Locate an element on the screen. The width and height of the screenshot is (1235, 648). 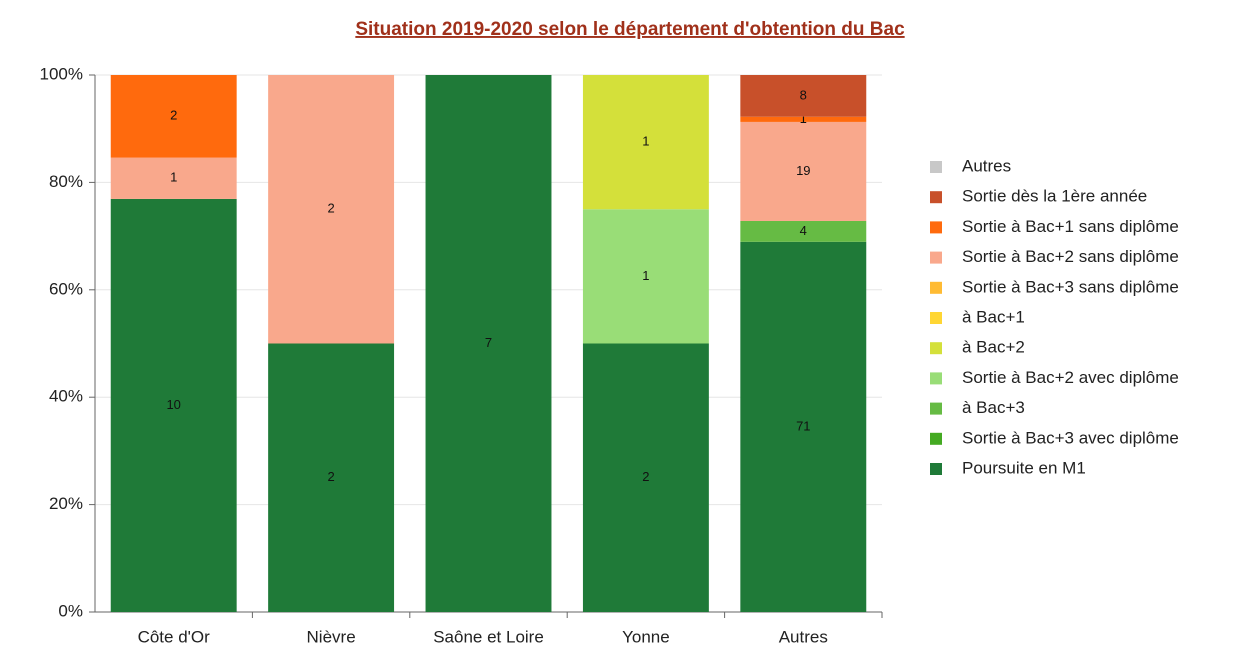
legend-label: Sortie à Bac+3 avec diplôme is located at coordinates (1070, 437).